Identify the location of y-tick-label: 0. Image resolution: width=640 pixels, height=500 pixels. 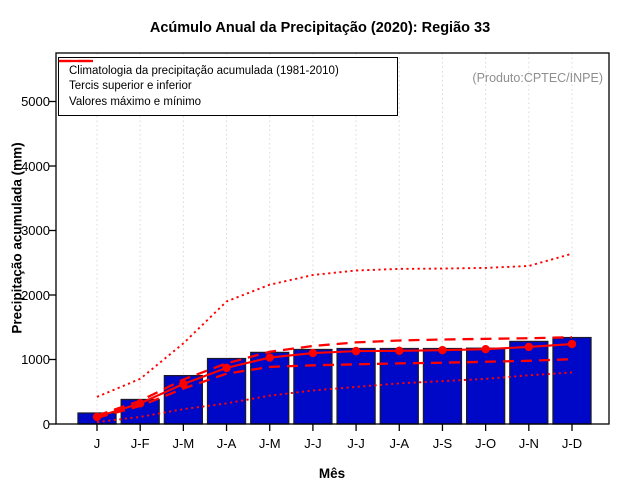
(46, 424).